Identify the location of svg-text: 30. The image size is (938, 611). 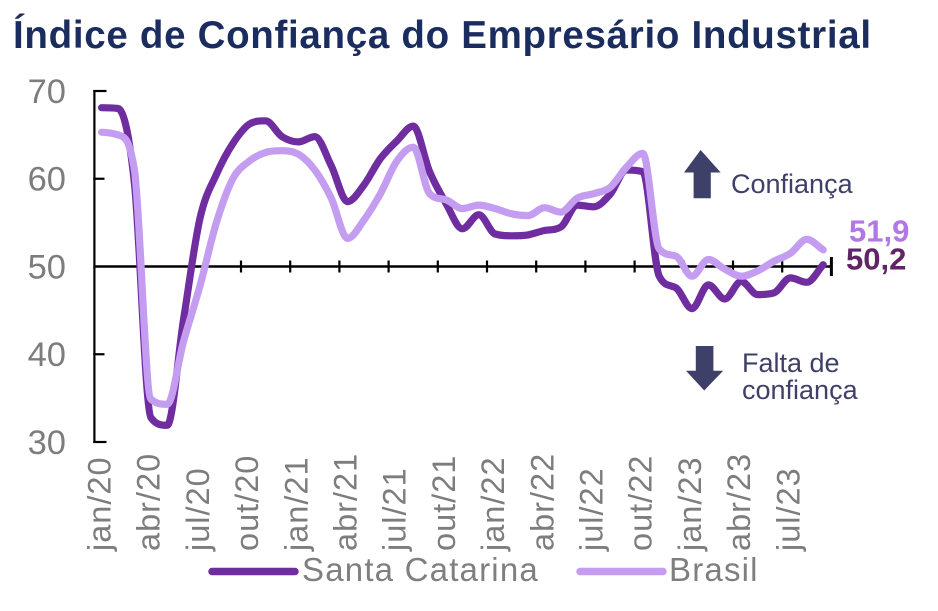
(47, 443).